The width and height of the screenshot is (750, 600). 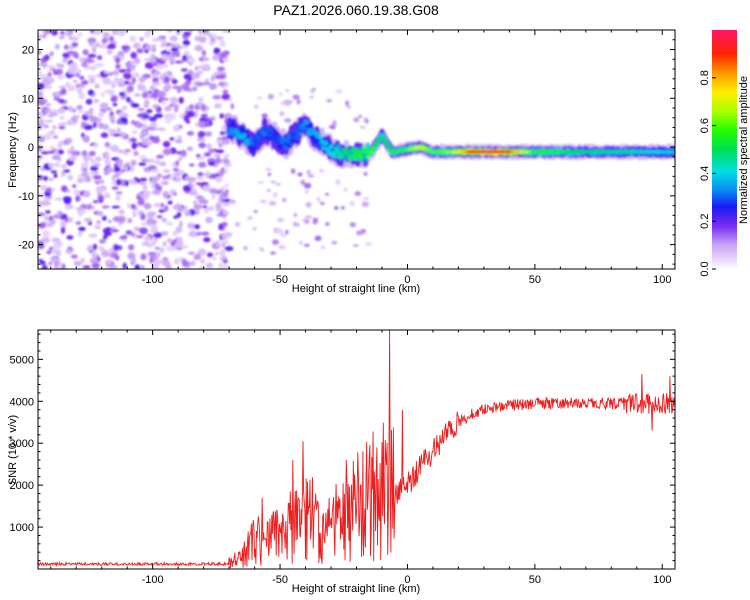 I want to click on y-tick-label: 20, so click(x=28, y=51).